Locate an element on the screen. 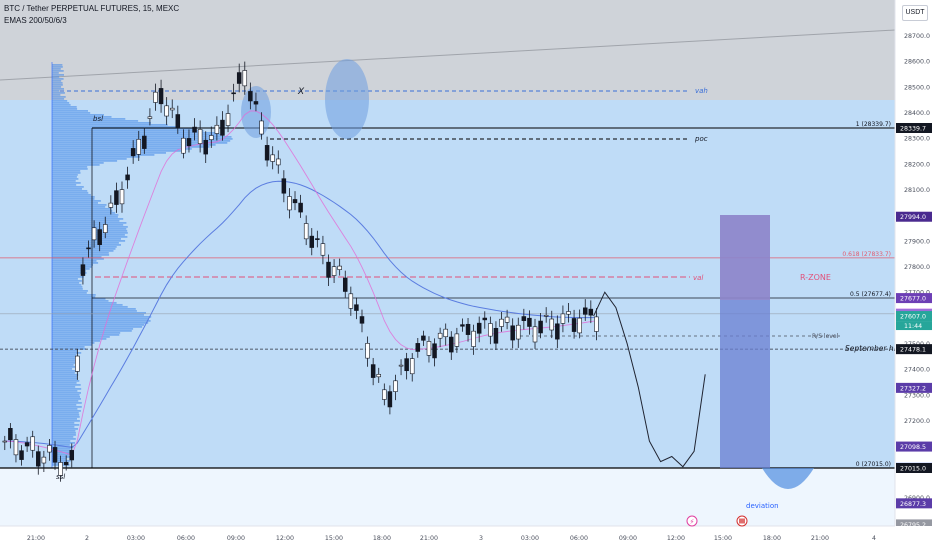  lightning-icon is located at coordinates (692, 521).